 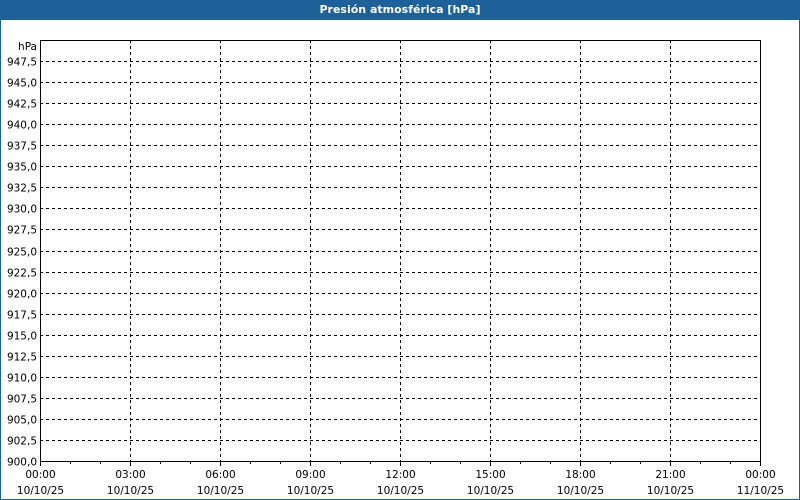 I want to click on y-tick-label: 922,5, so click(x=22, y=274).